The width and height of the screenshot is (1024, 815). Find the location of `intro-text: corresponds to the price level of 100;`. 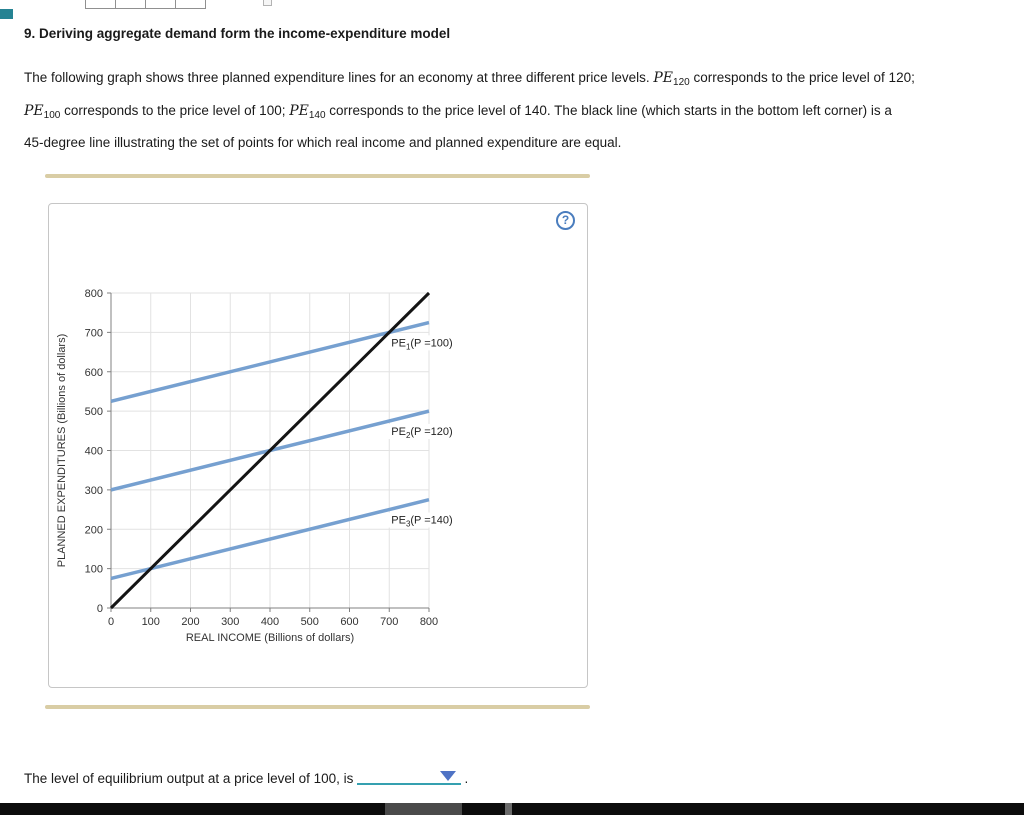

intro-text: corresponds to the price level of 100; is located at coordinates (175, 110).